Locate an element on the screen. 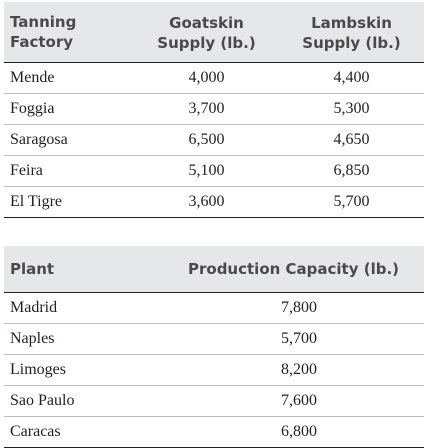 The height and width of the screenshot is (448, 430). goatskin-cell: 3,600 is located at coordinates (206, 201).